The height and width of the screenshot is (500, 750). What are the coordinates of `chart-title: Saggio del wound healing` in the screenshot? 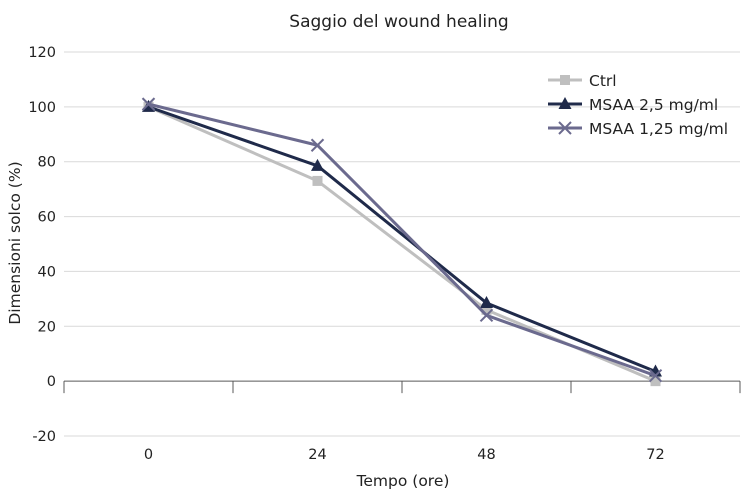 It's located at (398, 22).